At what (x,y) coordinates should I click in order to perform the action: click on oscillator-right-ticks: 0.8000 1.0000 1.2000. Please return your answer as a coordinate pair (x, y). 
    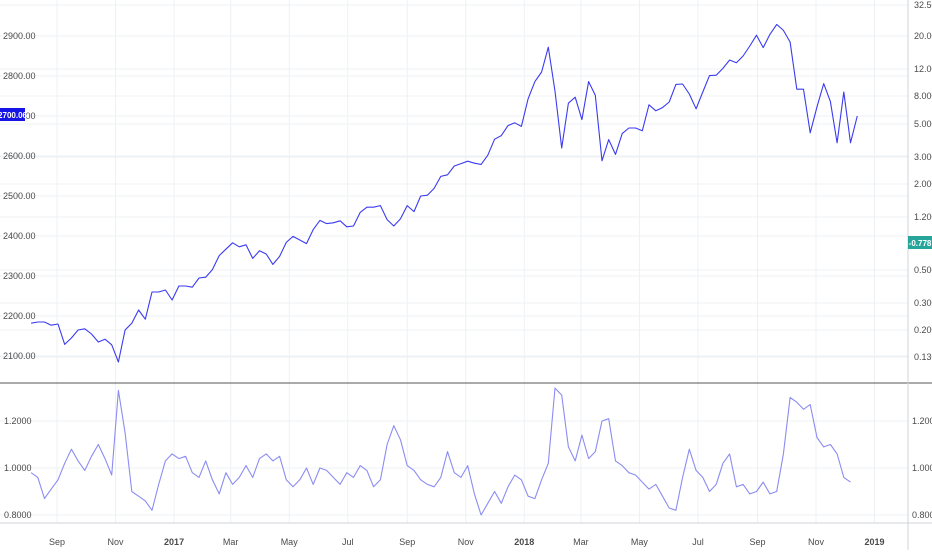
    Looking at the image, I should click on (922, 468).